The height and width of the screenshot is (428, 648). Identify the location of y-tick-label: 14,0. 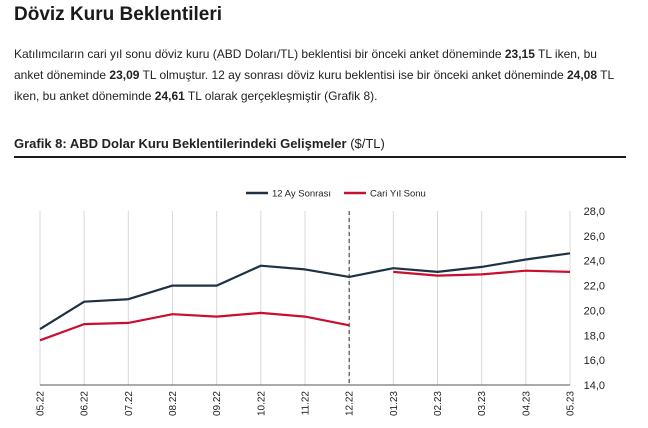
(594, 386).